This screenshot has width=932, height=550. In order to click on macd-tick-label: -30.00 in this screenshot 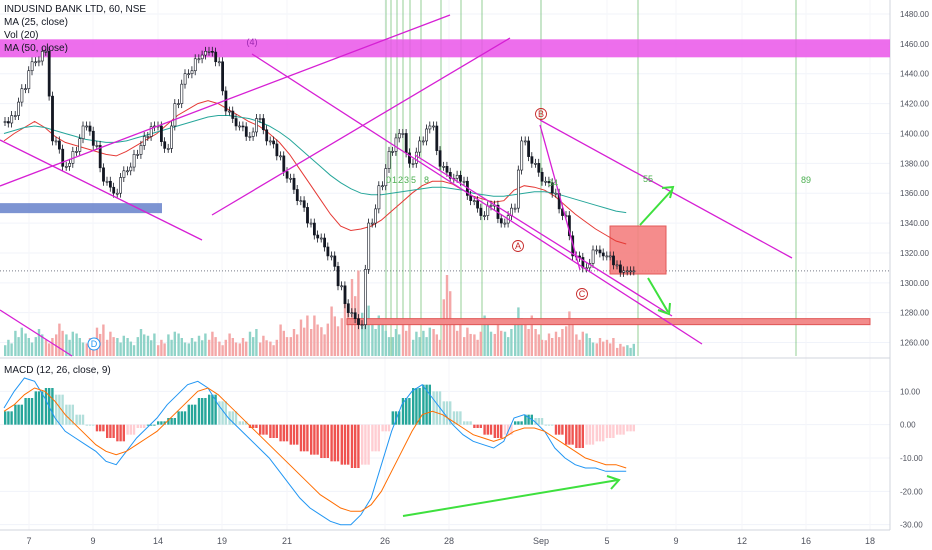, I will do `click(911, 525)`.